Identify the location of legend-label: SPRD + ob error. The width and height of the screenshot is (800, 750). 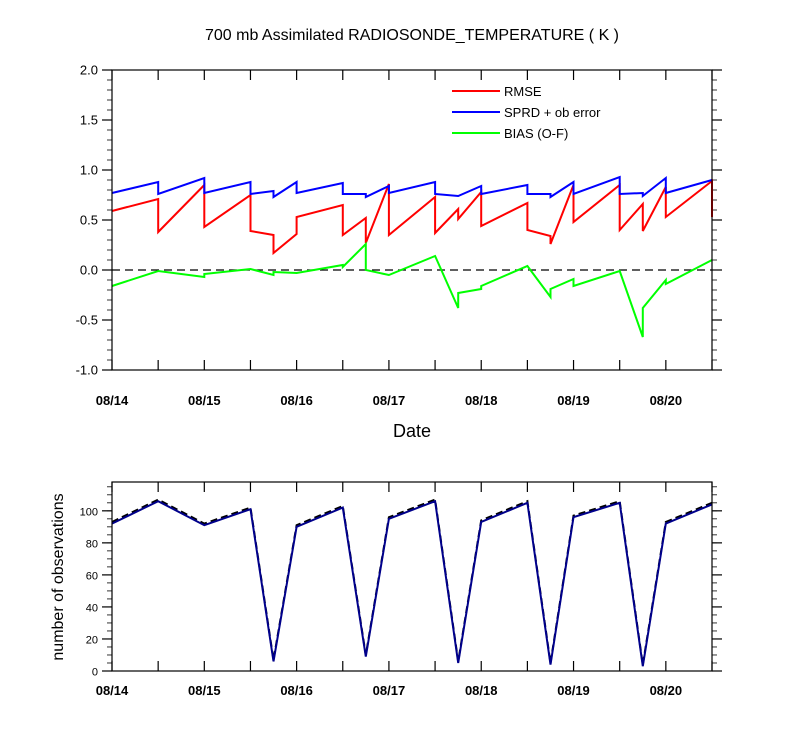
(552, 112).